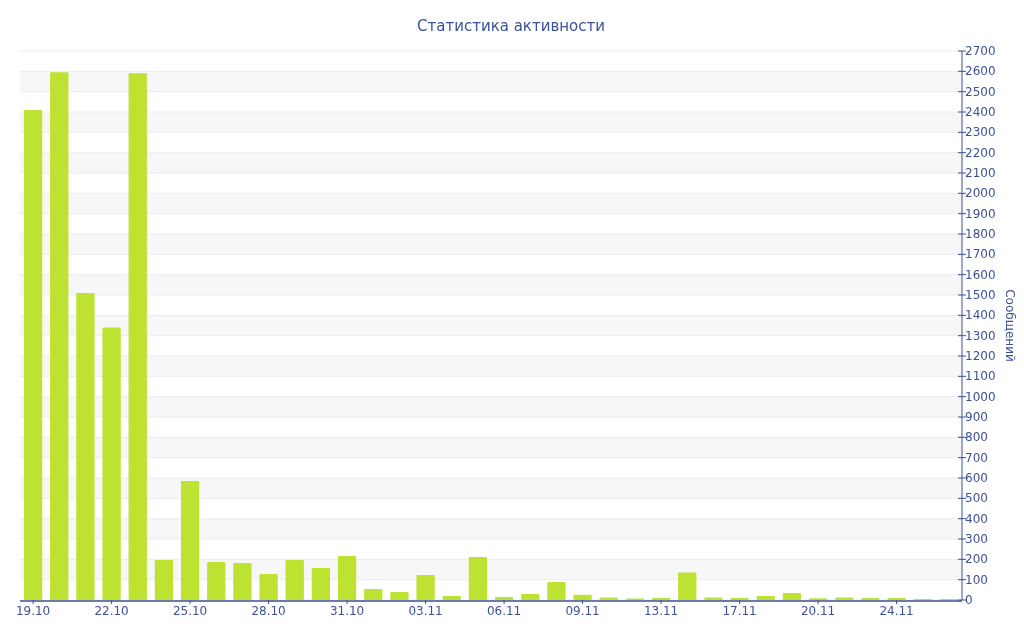 Image resolution: width=1024 pixels, height=640 pixels. Describe the element at coordinates (969, 600) in the screenshot. I see `y-tick-label: 0` at that location.